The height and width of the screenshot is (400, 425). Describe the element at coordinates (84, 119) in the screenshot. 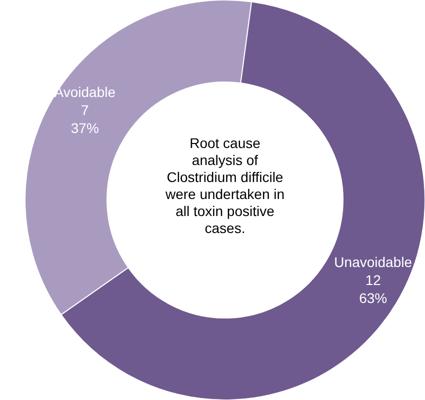

I see `data-label: 7 37%` at that location.